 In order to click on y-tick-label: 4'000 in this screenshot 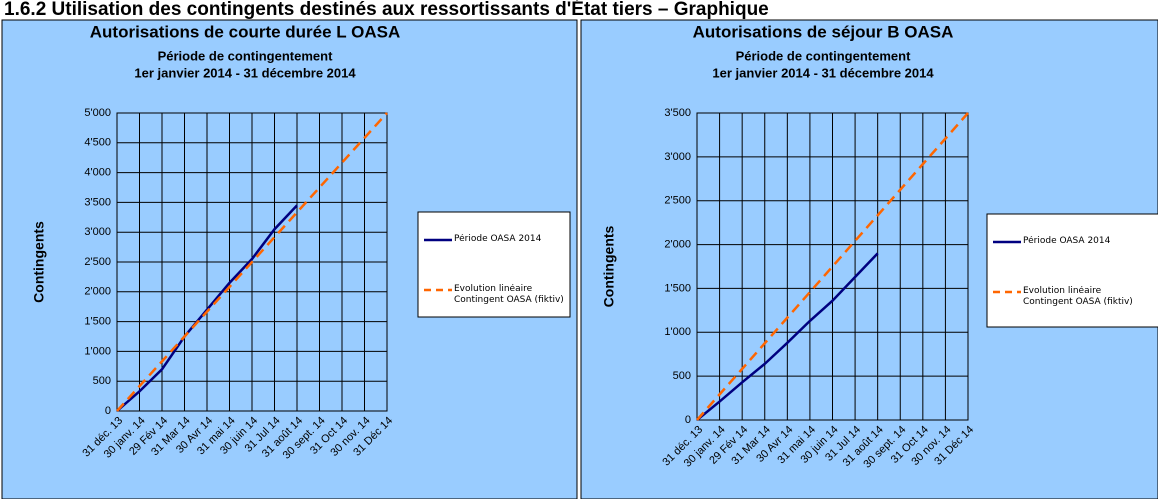, I will do `click(97, 173)`.